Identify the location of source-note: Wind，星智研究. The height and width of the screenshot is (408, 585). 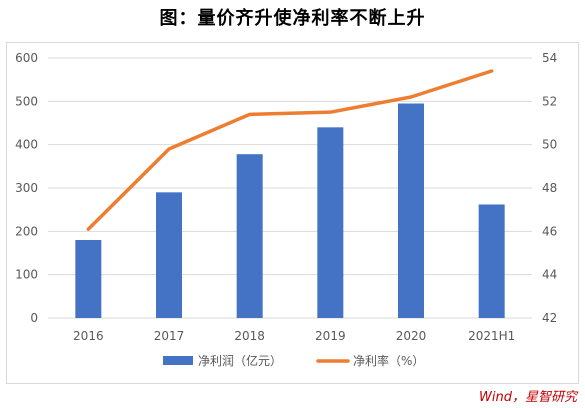
(528, 397).